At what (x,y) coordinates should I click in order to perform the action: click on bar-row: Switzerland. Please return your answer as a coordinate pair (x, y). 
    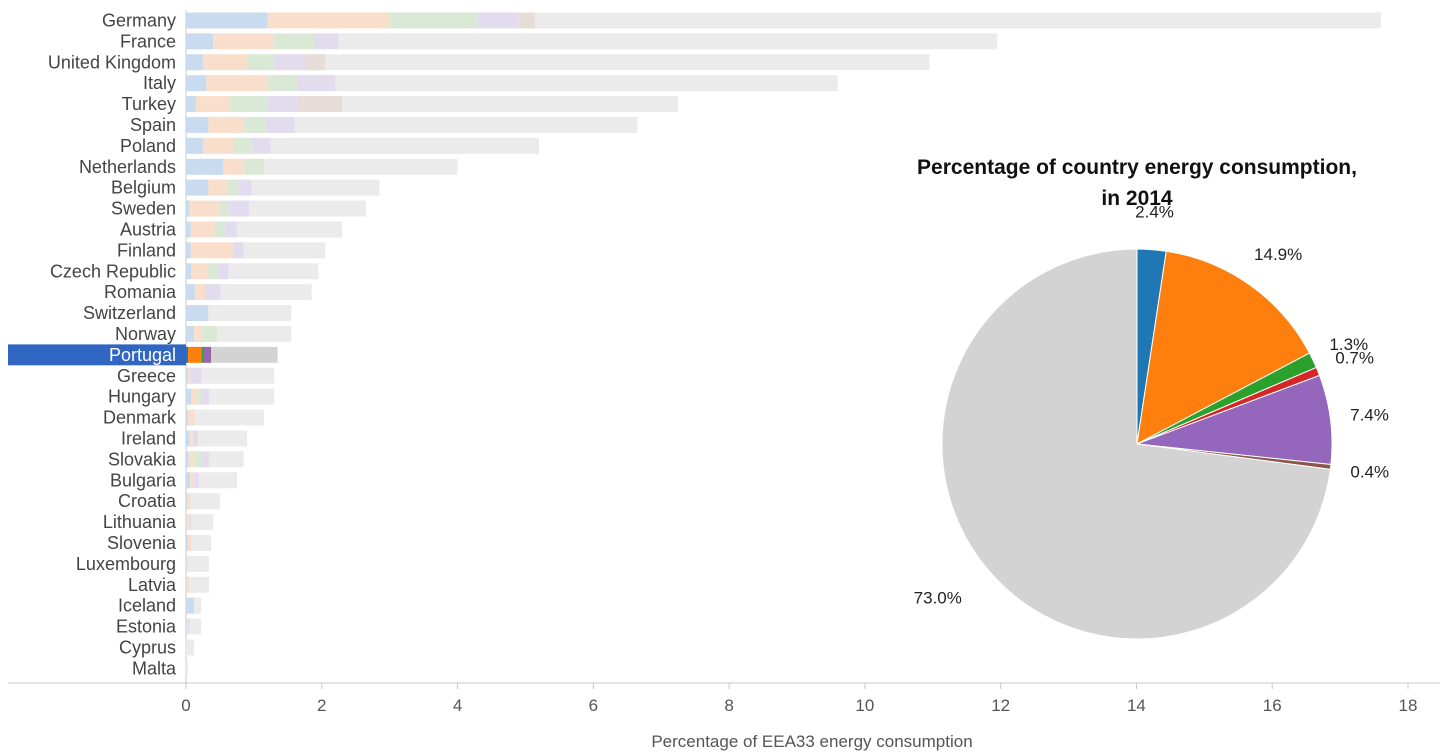
    Looking at the image, I should click on (187, 313).